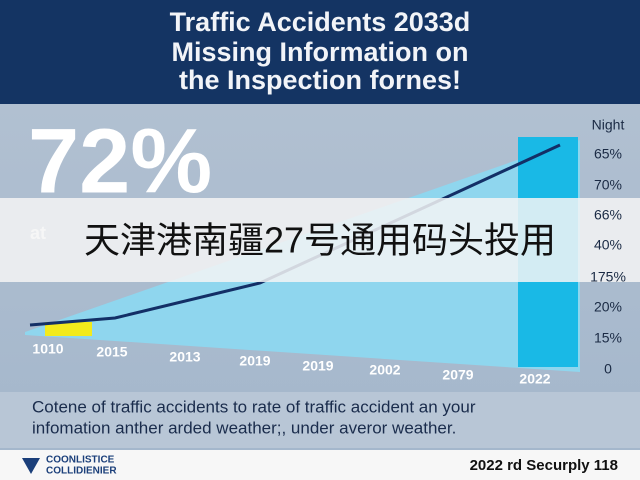 The image size is (640, 480). I want to click on axis-label: 66%, so click(608, 215).